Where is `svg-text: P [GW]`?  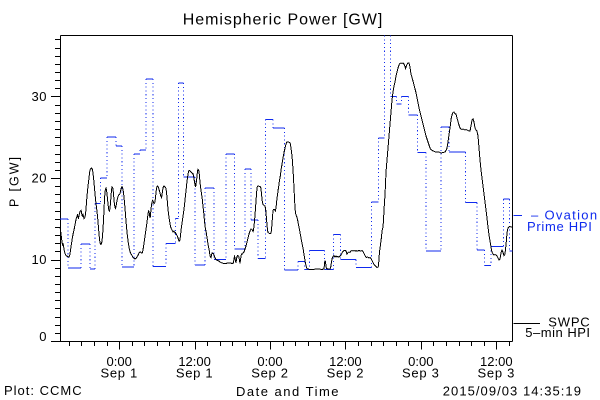
svg-text: P [GW] is located at coordinates (15, 181).